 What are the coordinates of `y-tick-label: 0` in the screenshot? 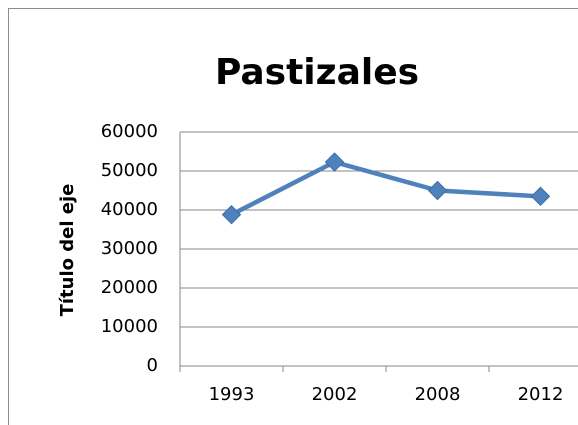 It's located at (152, 365).